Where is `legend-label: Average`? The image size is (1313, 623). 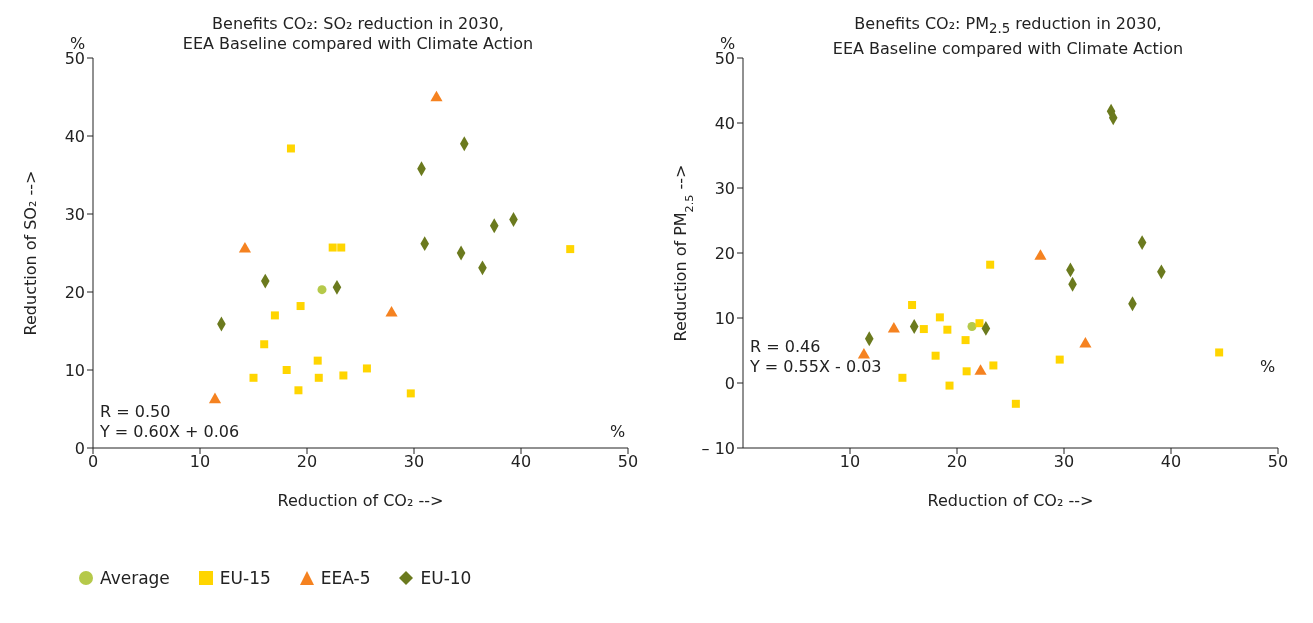 legend-label: Average is located at coordinates (135, 578).